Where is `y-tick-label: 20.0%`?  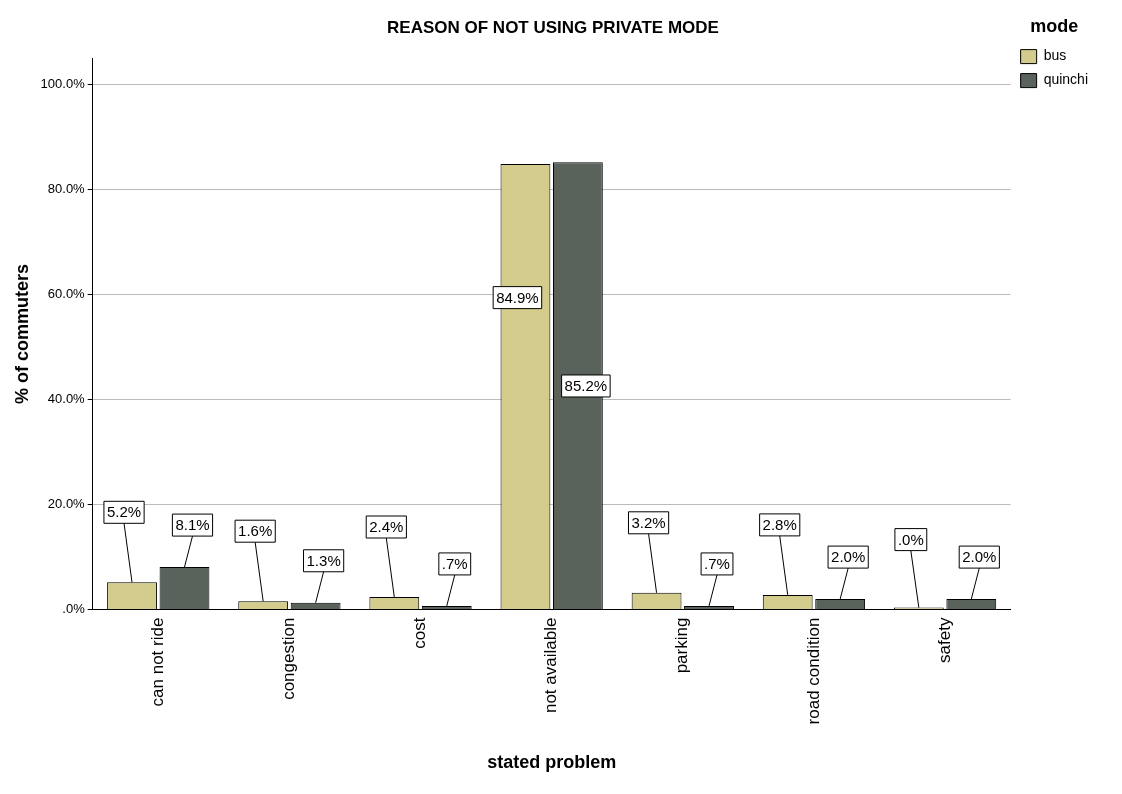 y-tick-label: 20.0% is located at coordinates (66, 504).